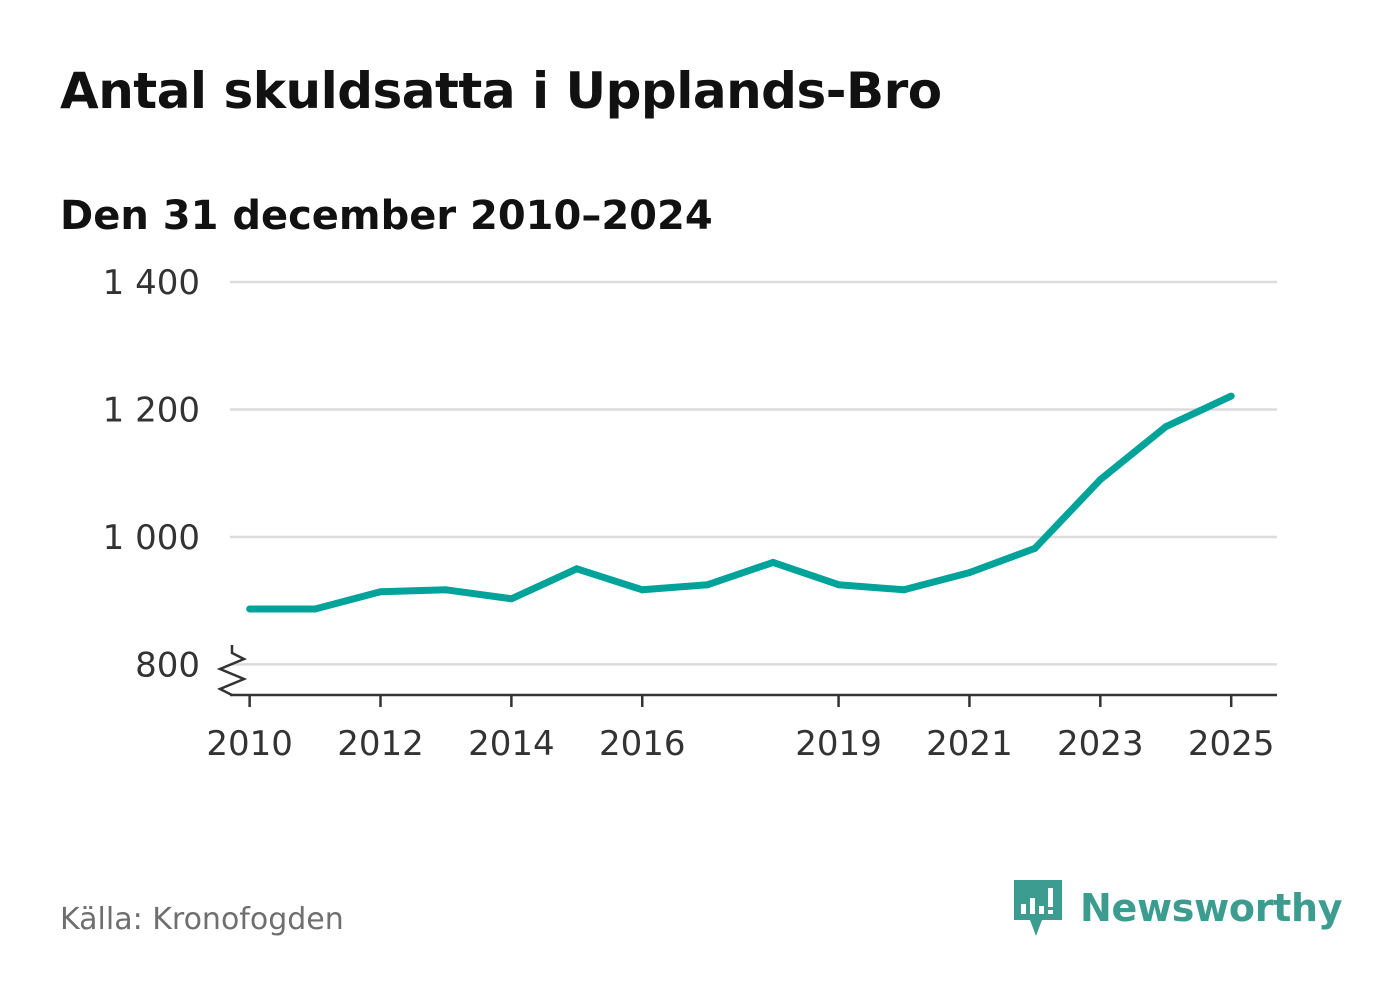  I want to click on data-point-2025, so click(1231, 396).